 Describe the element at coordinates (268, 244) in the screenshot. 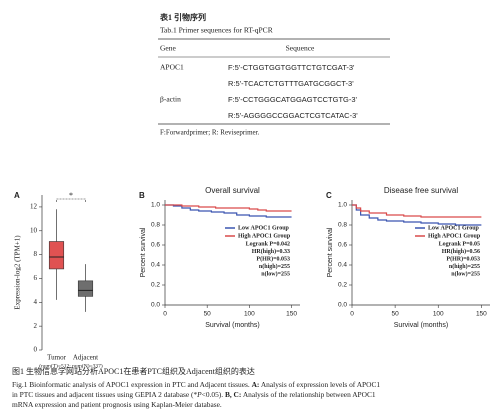

I see `stat-label: Logrank P=0.042` at that location.